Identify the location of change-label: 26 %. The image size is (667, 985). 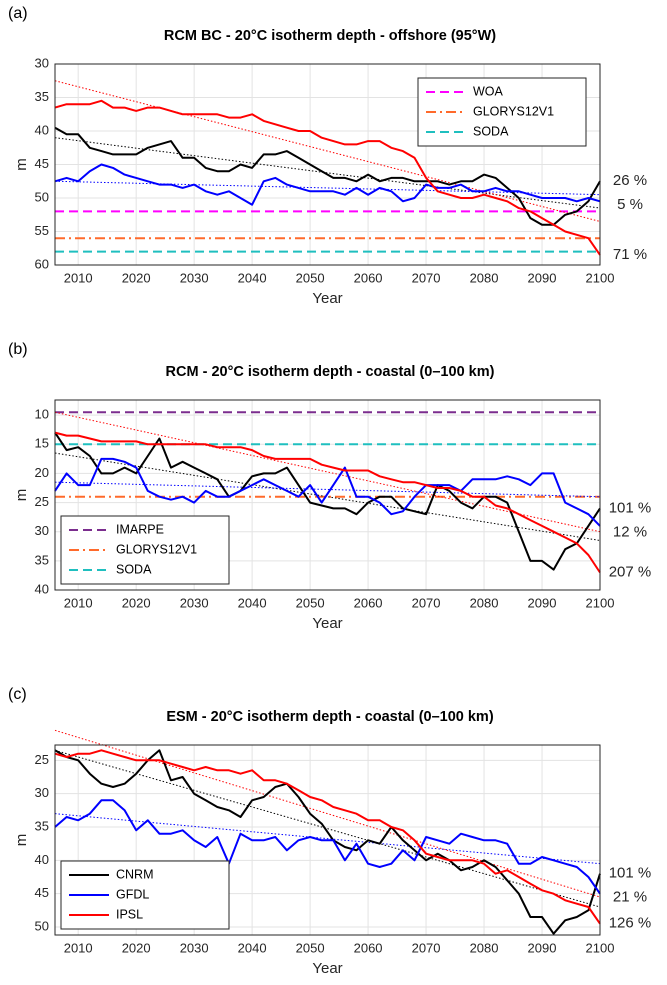
(630, 180).